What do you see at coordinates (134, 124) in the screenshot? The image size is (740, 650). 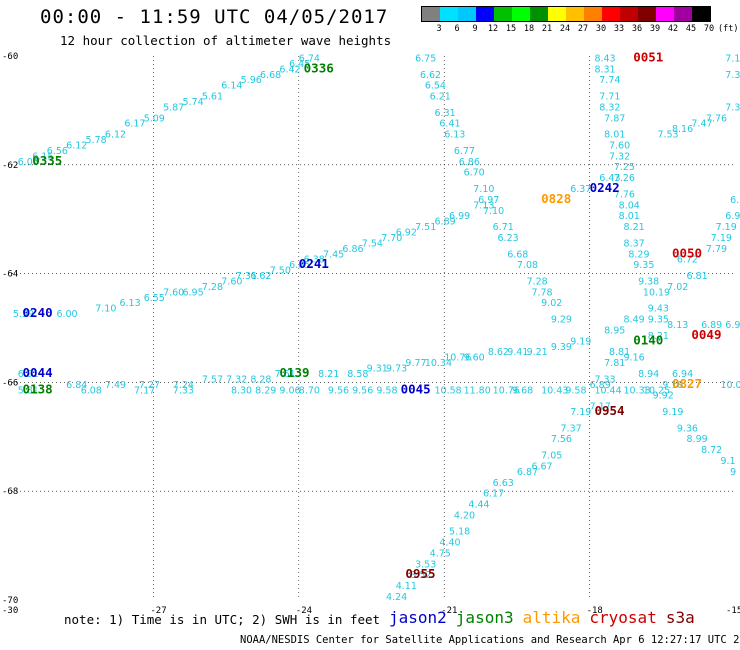 I see `swh-value-label: 6.17` at bounding box center [134, 124].